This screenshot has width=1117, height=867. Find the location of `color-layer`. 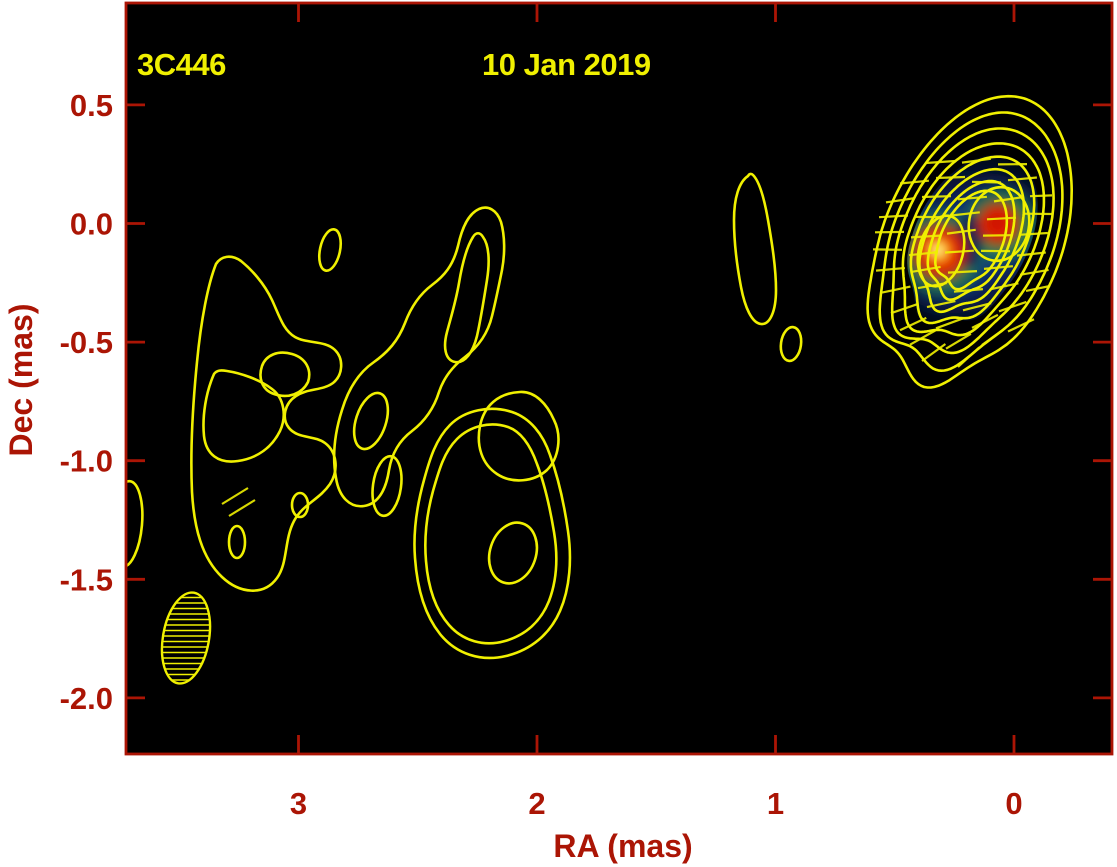

color-layer is located at coordinates (997, 223).